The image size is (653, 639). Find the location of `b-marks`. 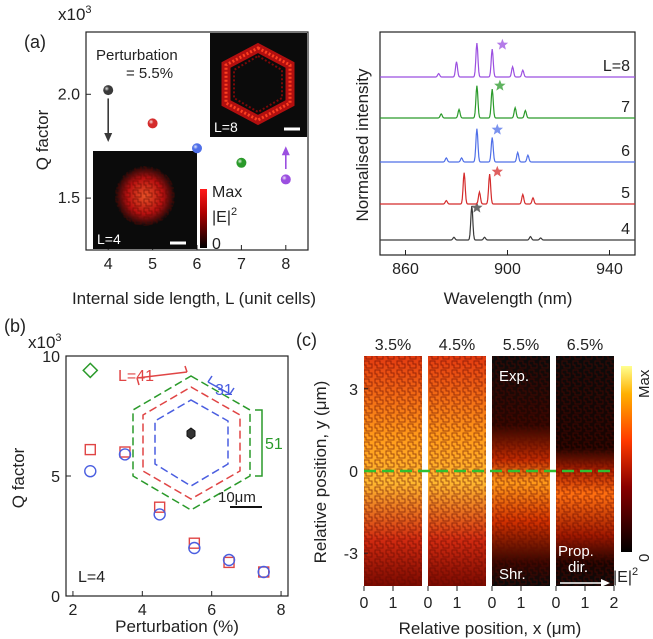

b-marks is located at coordinates (176, 470).